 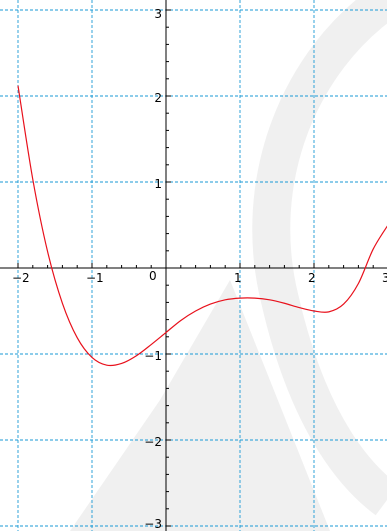 I want to click on x-tick-label: −1, so click(x=95, y=278).